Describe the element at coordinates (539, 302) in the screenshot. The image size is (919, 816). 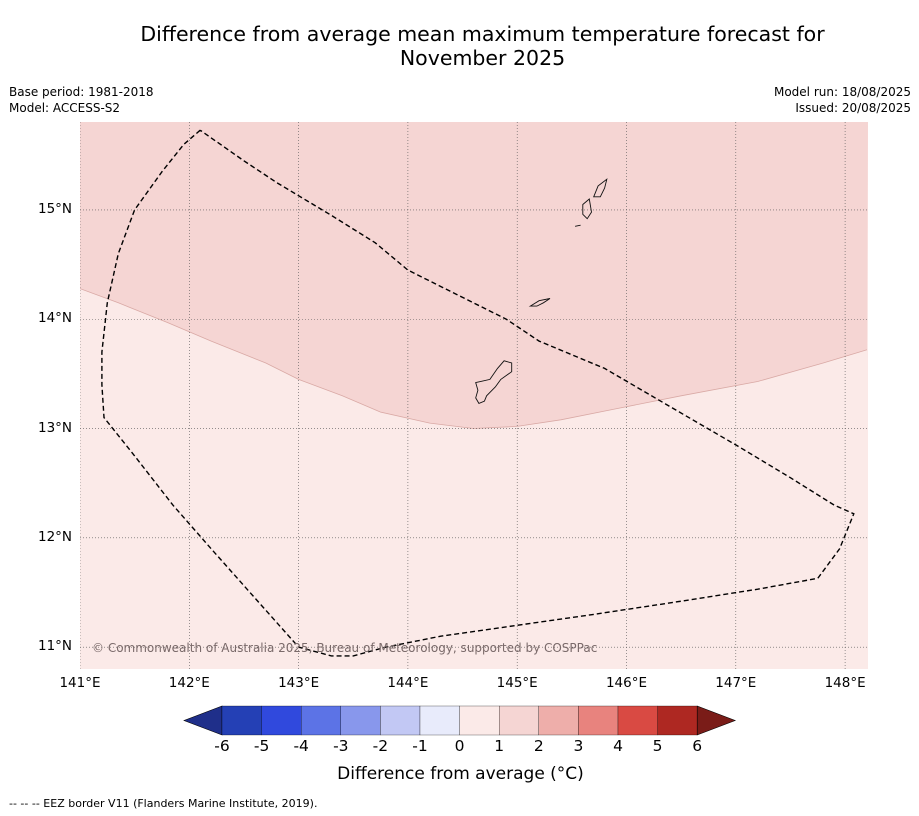
I see `island-rota` at that location.